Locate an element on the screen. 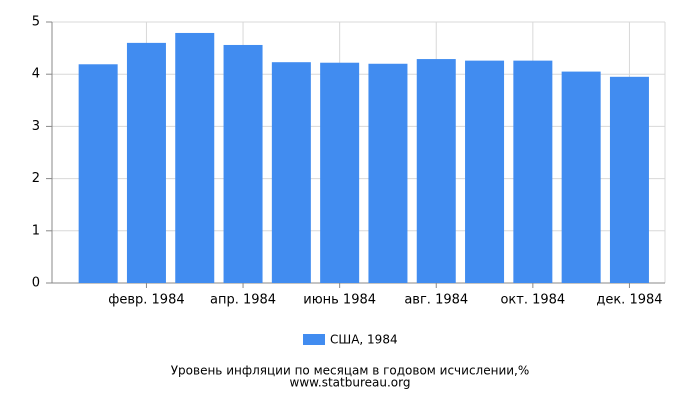  x-tick-label: июнь 1984 is located at coordinates (339, 300).